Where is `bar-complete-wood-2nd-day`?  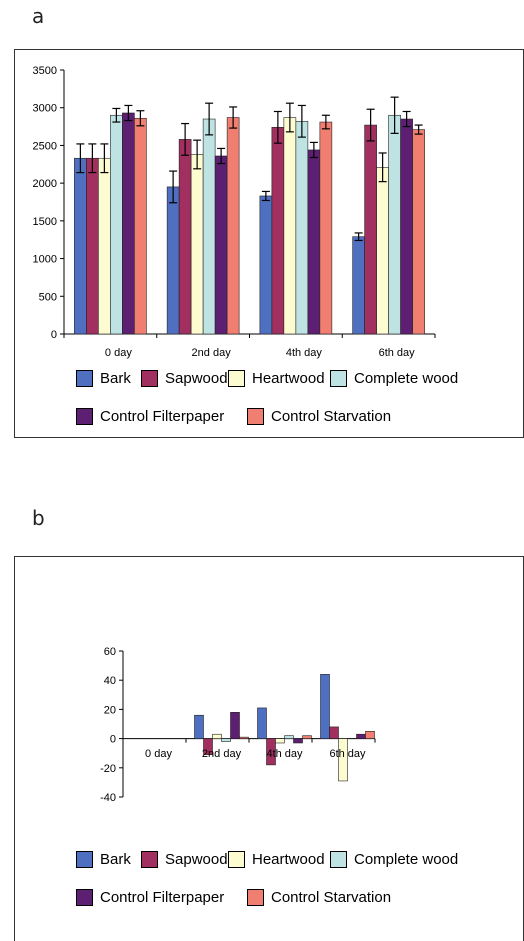
bar-complete-wood-2nd-day is located at coordinates (226, 740).